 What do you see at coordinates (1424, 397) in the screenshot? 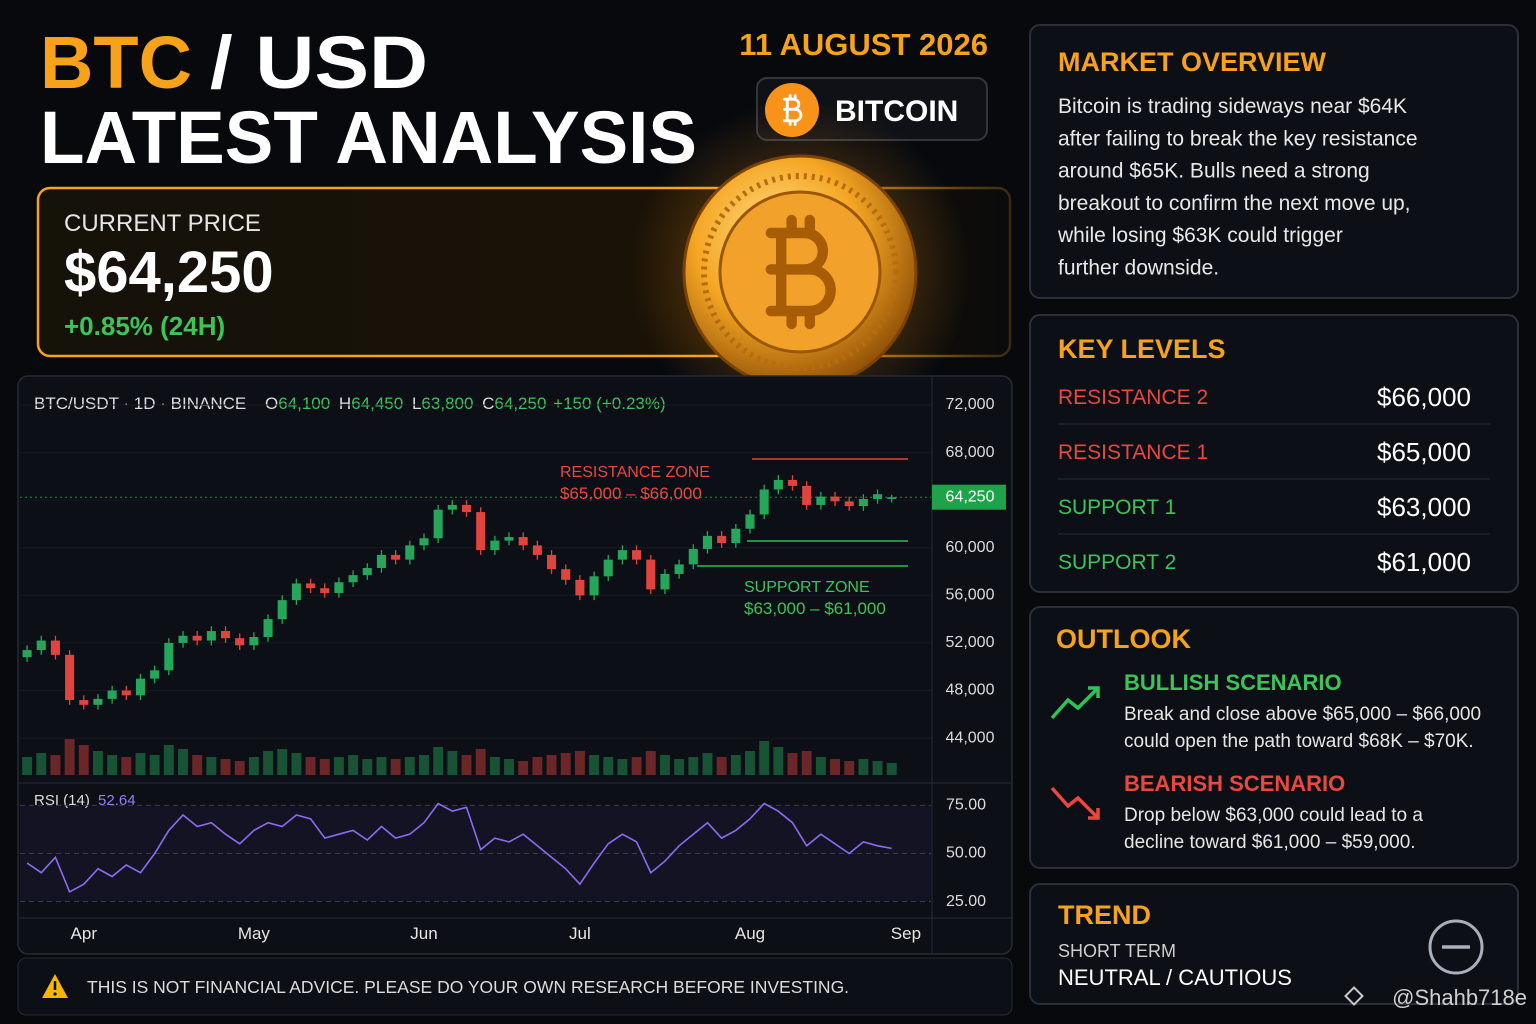
I see `level-value: $66,000` at bounding box center [1424, 397].